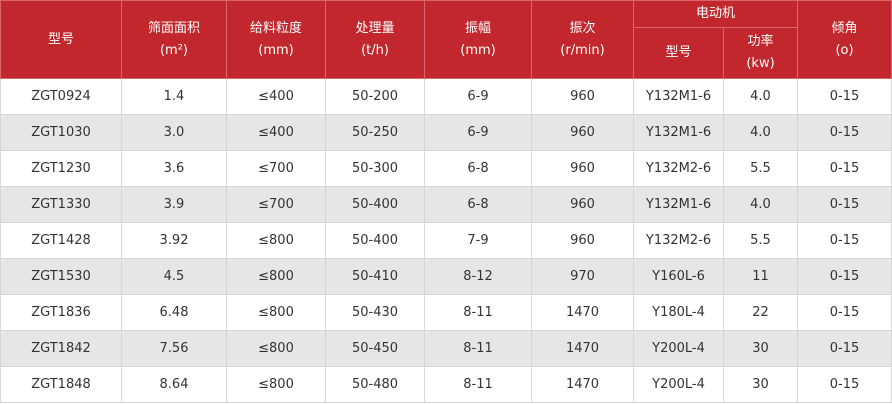 This screenshot has width=892, height=404. What do you see at coordinates (174, 96) in the screenshot?
I see `table-cell: 1.4` at bounding box center [174, 96].